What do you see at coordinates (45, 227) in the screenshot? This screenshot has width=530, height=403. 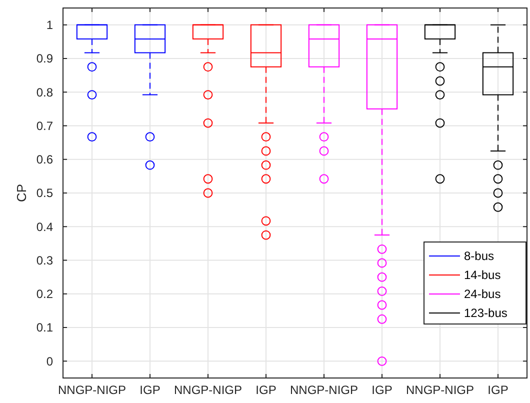 I see `y-tick-label: 0.4` at bounding box center [45, 227].